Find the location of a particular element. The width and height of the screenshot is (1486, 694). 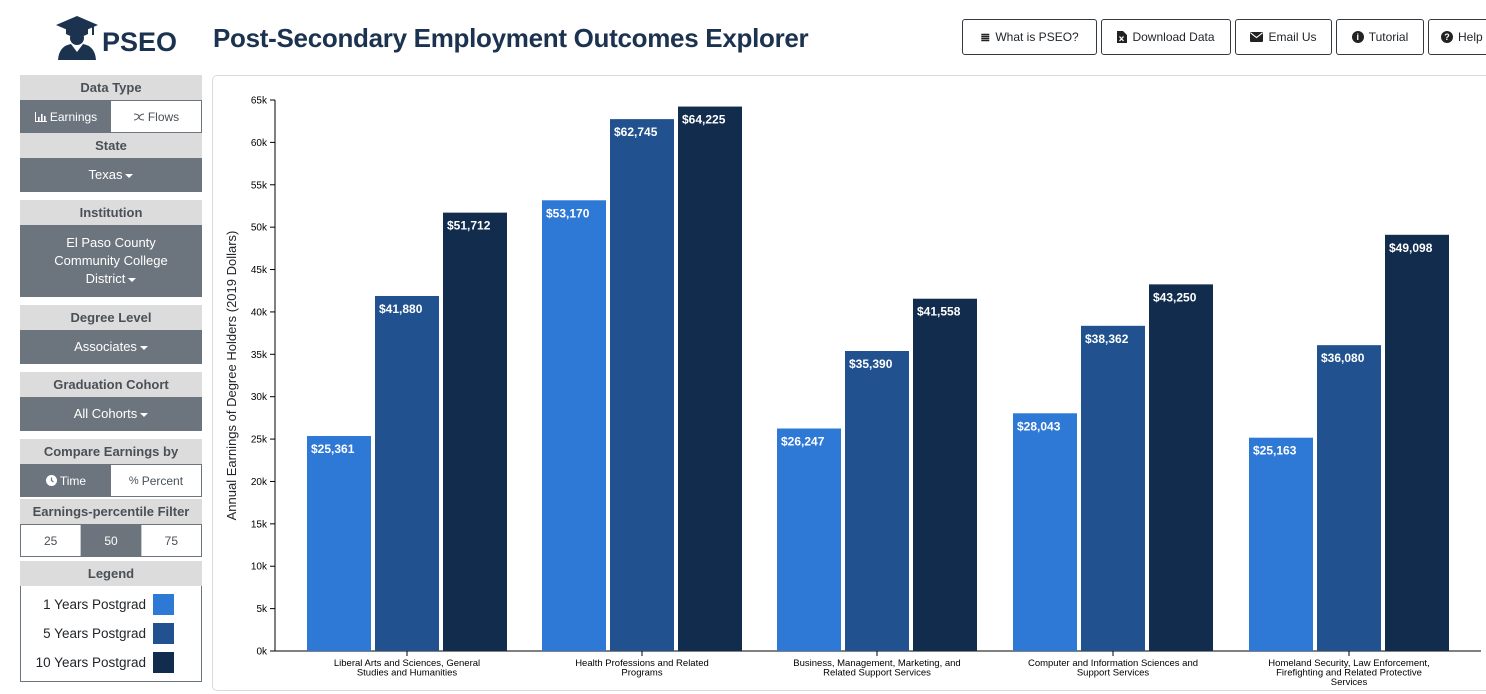

graduate-icon is located at coordinates (77, 38).